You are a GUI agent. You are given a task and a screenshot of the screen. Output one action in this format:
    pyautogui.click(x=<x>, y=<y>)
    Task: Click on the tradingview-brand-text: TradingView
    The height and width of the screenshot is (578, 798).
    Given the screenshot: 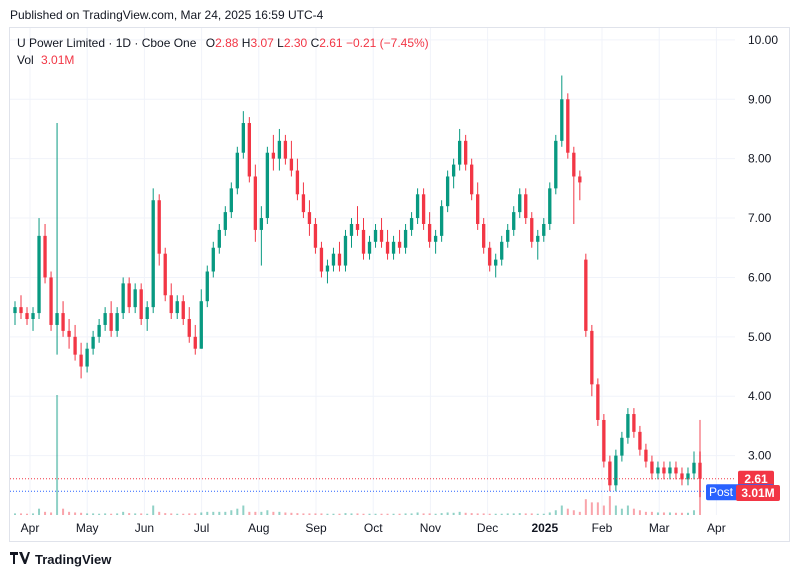 What is the action you would take?
    pyautogui.click(x=73, y=559)
    